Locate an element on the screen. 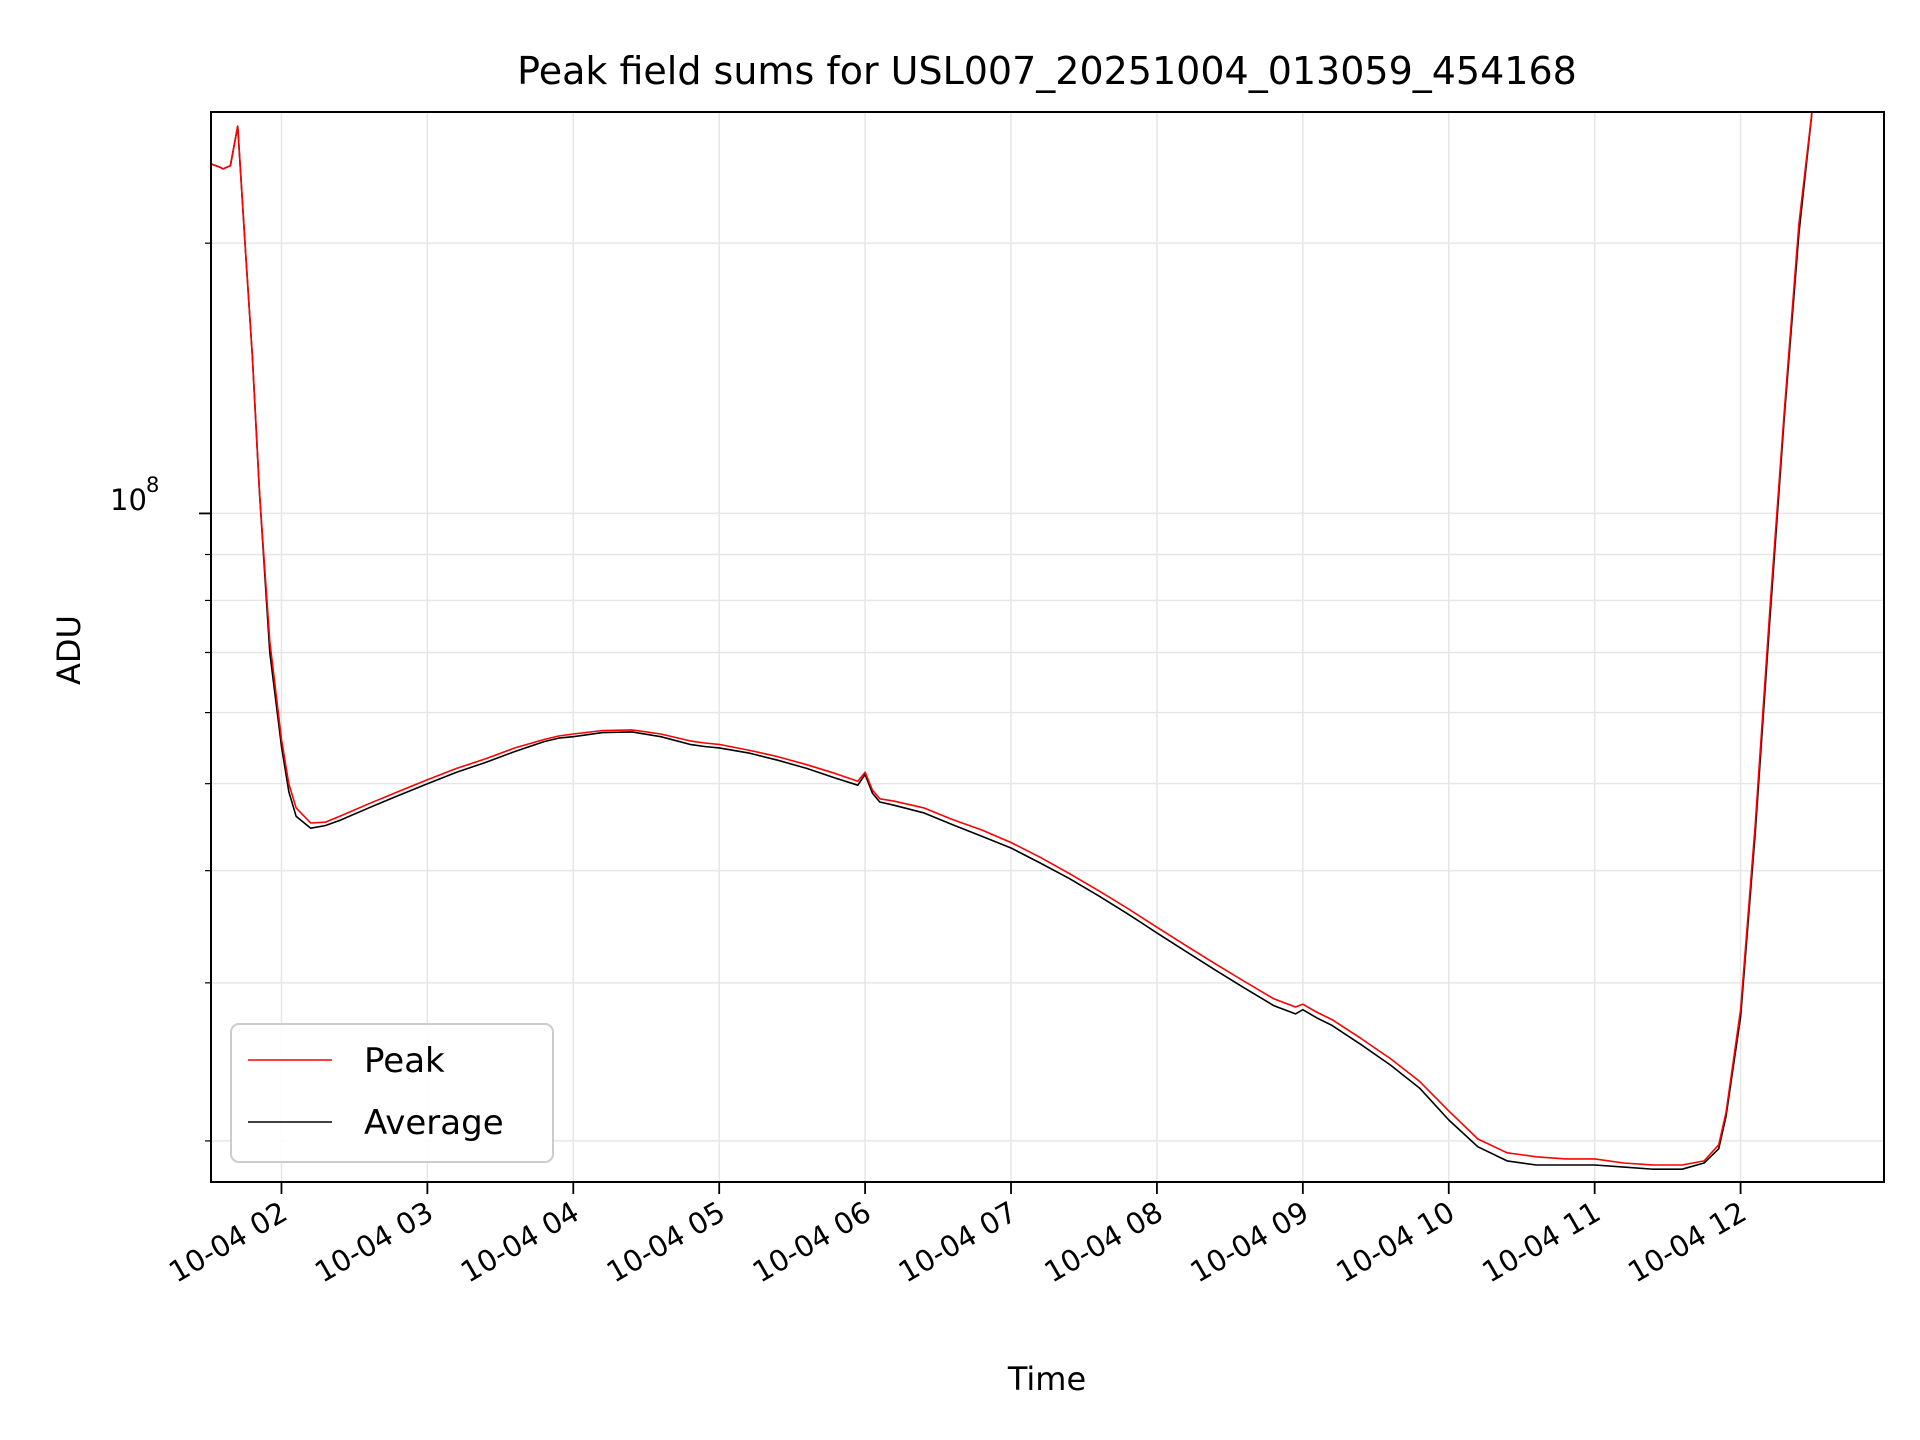 The height and width of the screenshot is (1440, 1920). x-axis-label: Time is located at coordinates (1046, 1379).